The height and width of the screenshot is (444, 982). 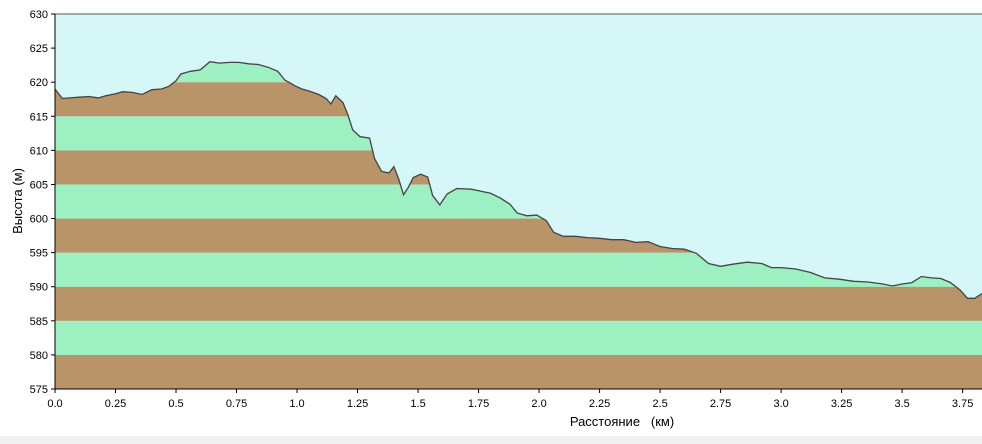 I want to click on y-axis-label: Высота (м), so click(x=17, y=201).